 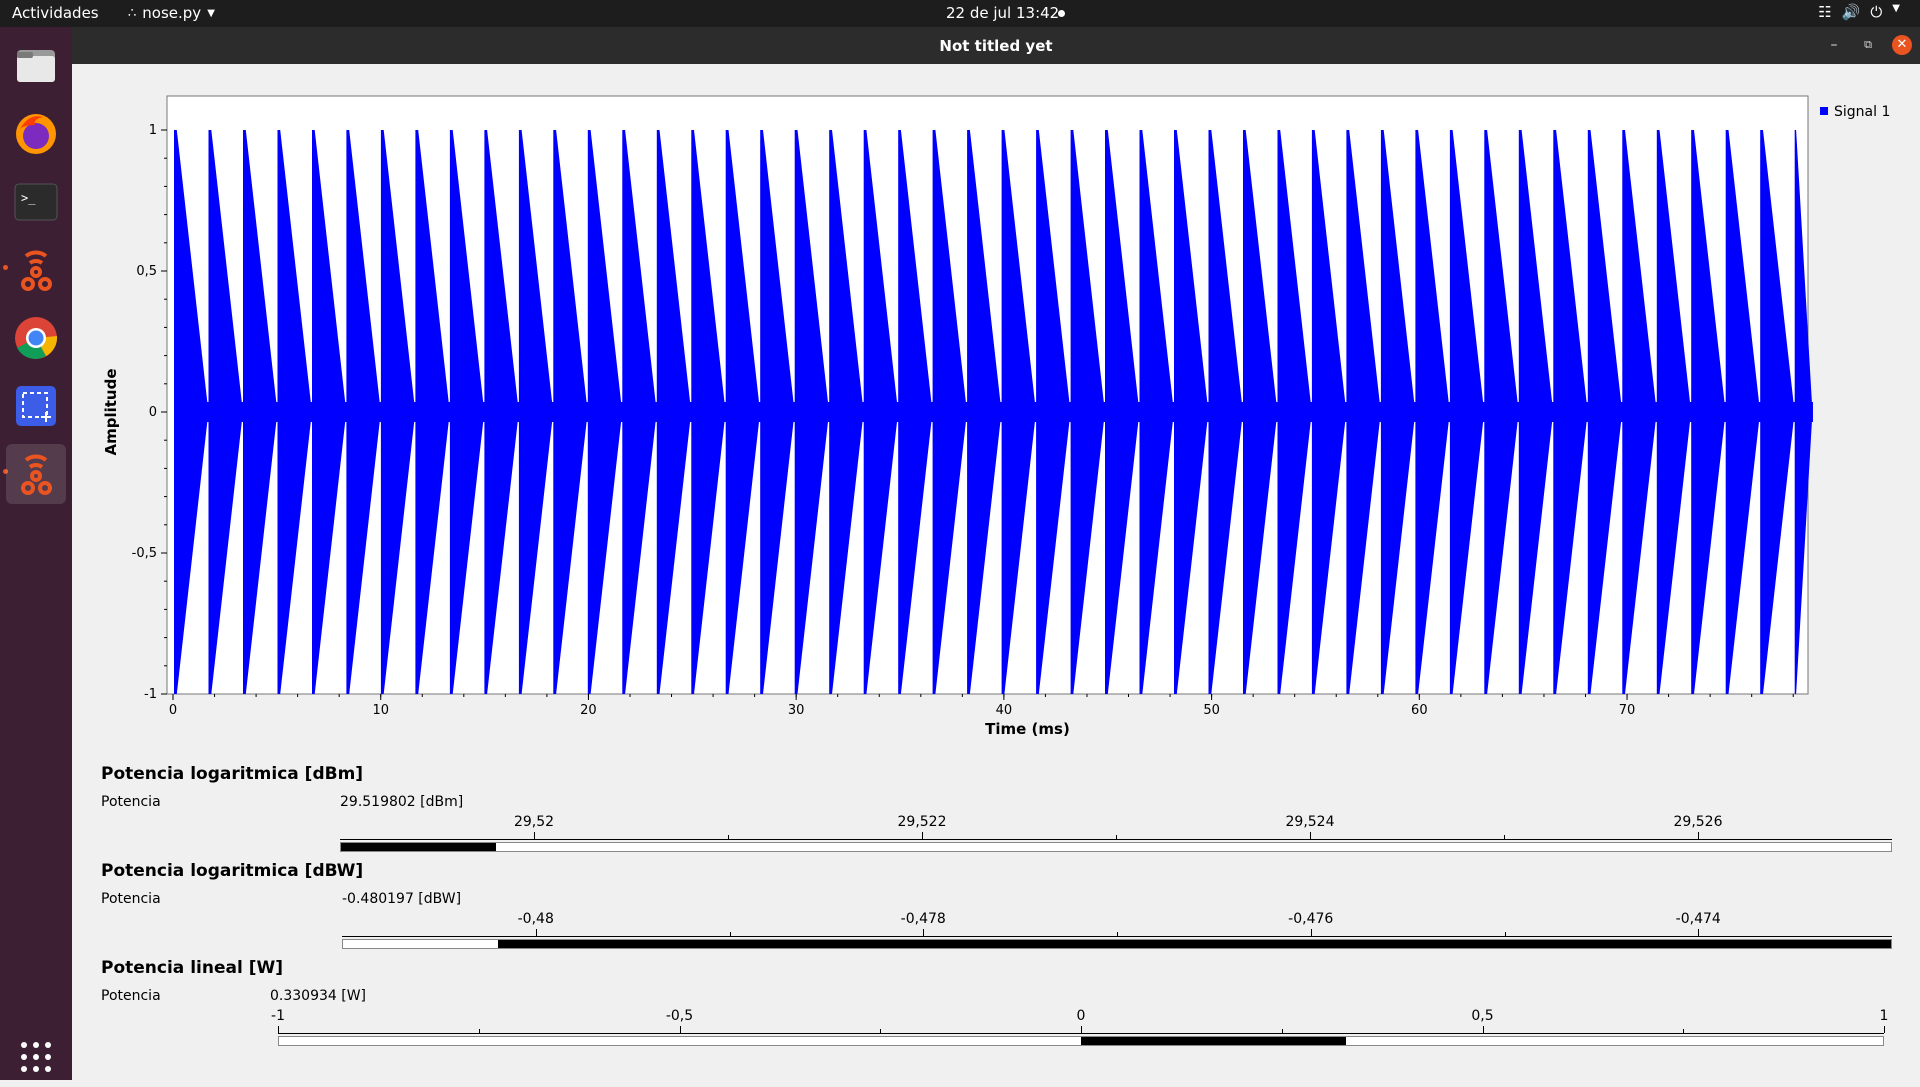 I want to click on signal-1-baseband, so click(x=993, y=412).